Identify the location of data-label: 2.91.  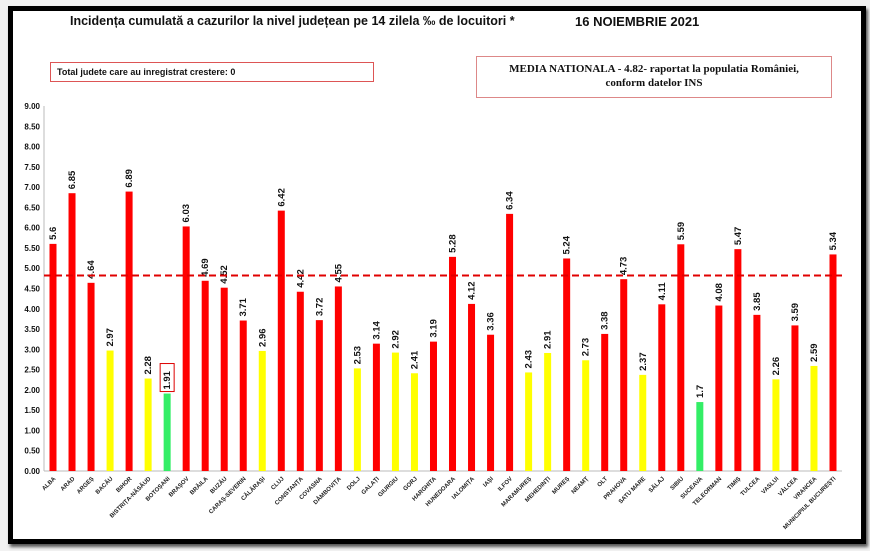
(548, 339).